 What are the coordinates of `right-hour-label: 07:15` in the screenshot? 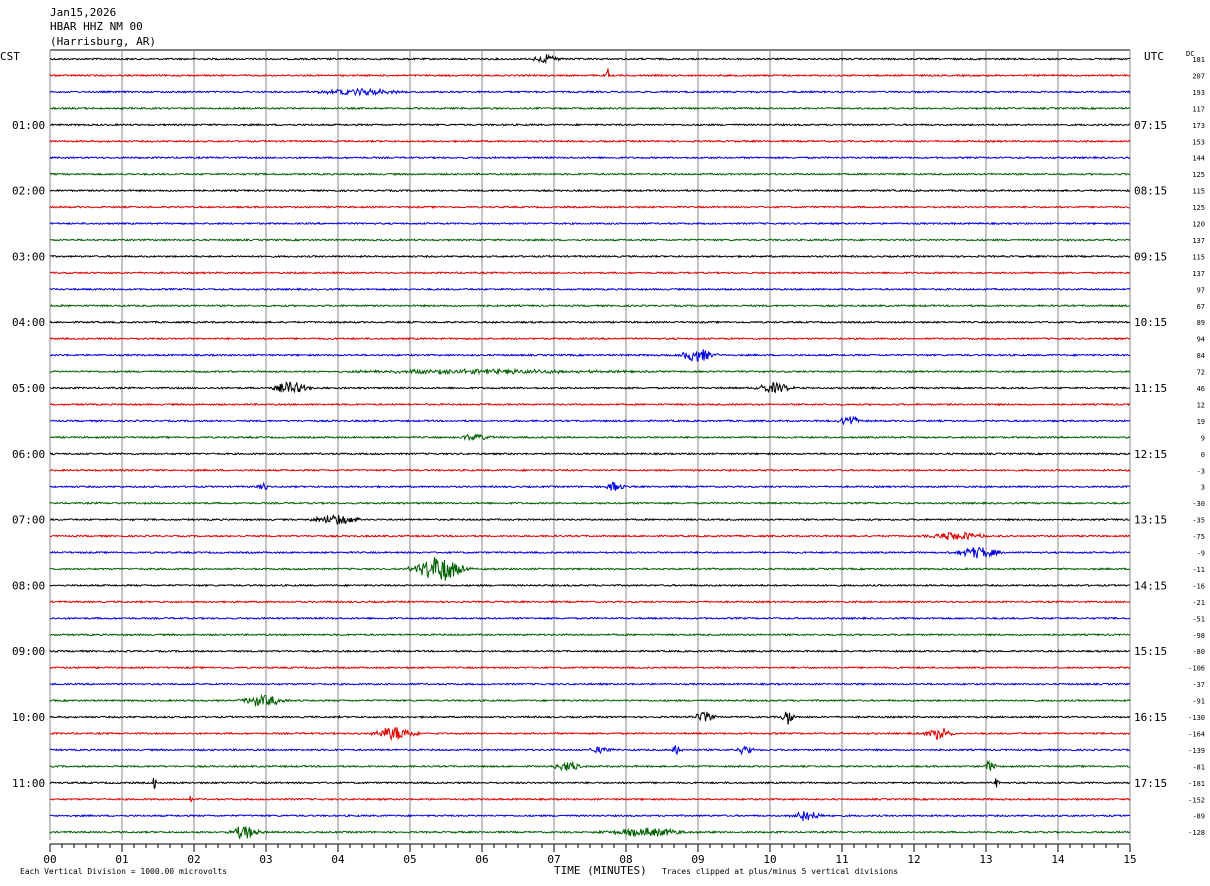 It's located at (1150, 125).